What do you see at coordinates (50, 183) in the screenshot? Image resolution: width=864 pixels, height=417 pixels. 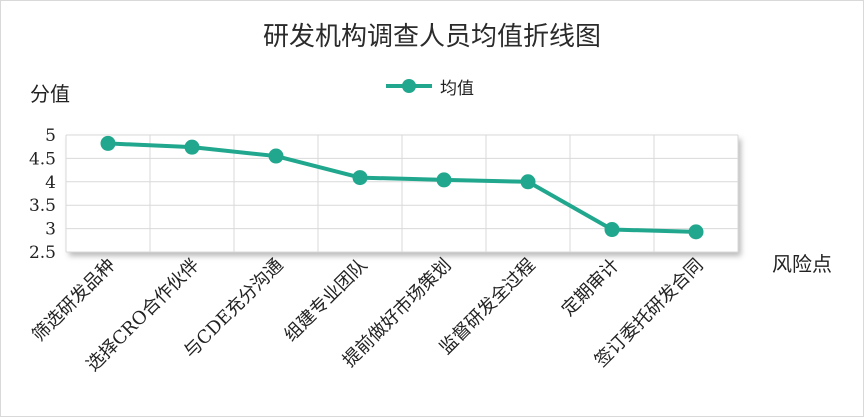 I see `y-tick-label: 4` at bounding box center [50, 183].